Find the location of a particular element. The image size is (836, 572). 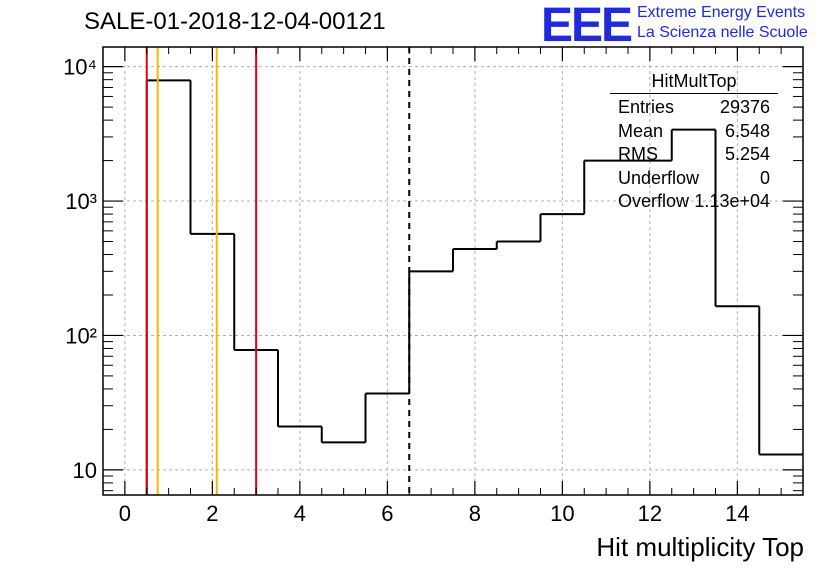

x-tick-label: 8 is located at coordinates (475, 513).